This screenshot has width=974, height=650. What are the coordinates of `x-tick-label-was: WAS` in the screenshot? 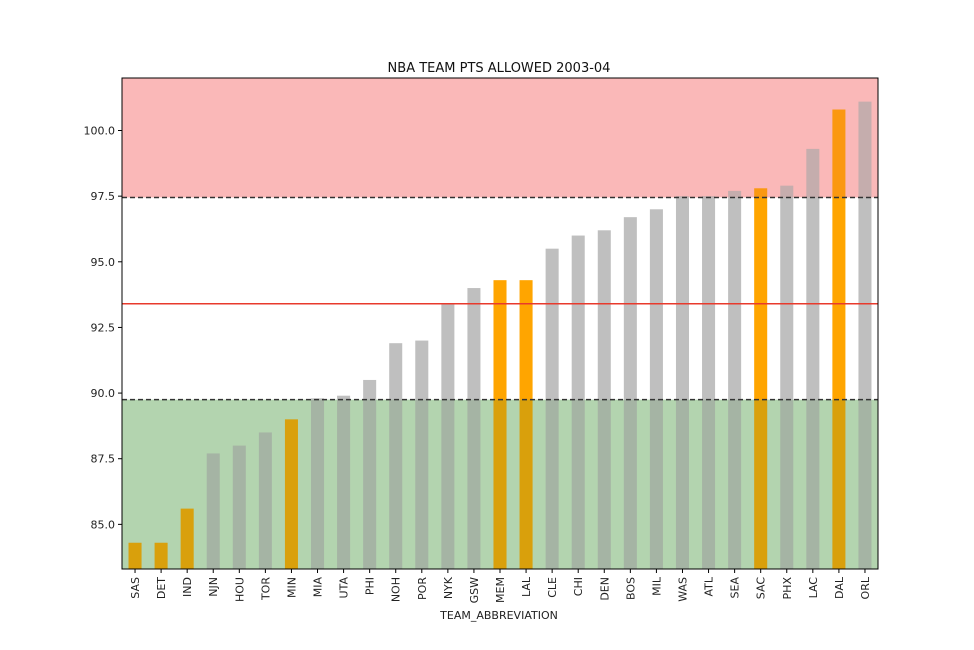 It's located at (682, 589).